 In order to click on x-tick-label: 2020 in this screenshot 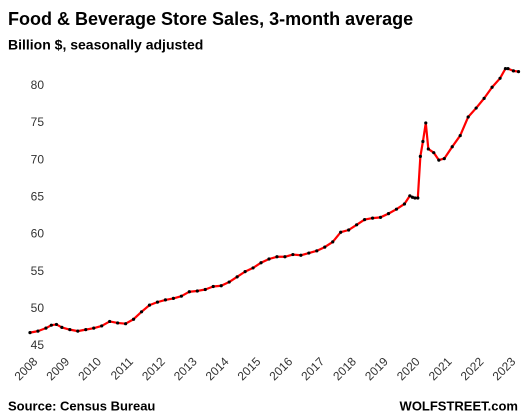, I will do `click(408, 368)`.